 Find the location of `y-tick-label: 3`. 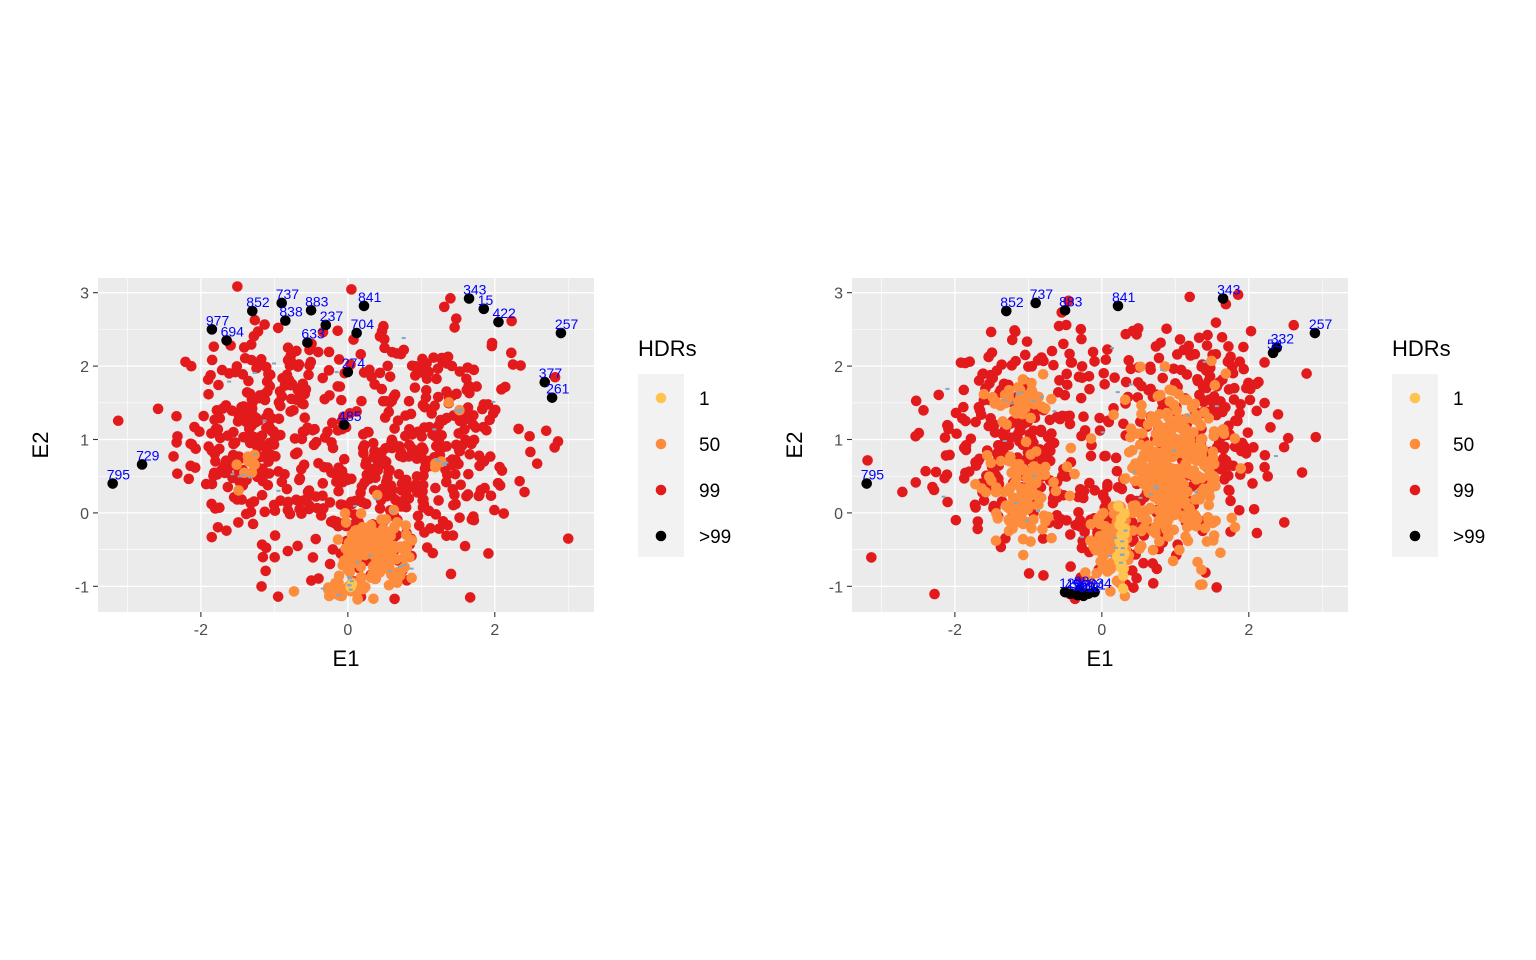

y-tick-label: 3 is located at coordinates (84, 294).